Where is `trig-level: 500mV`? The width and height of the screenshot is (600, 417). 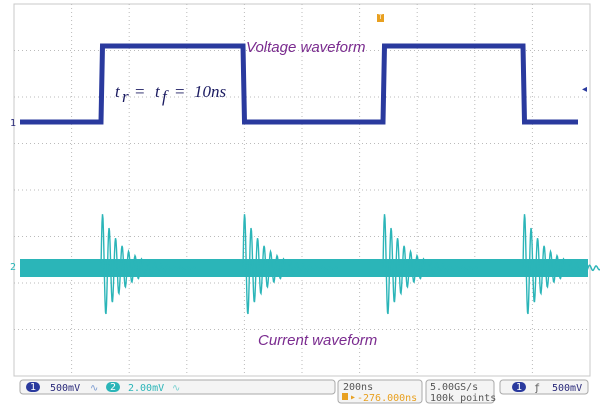 trig-level: 500mV is located at coordinates (567, 388).